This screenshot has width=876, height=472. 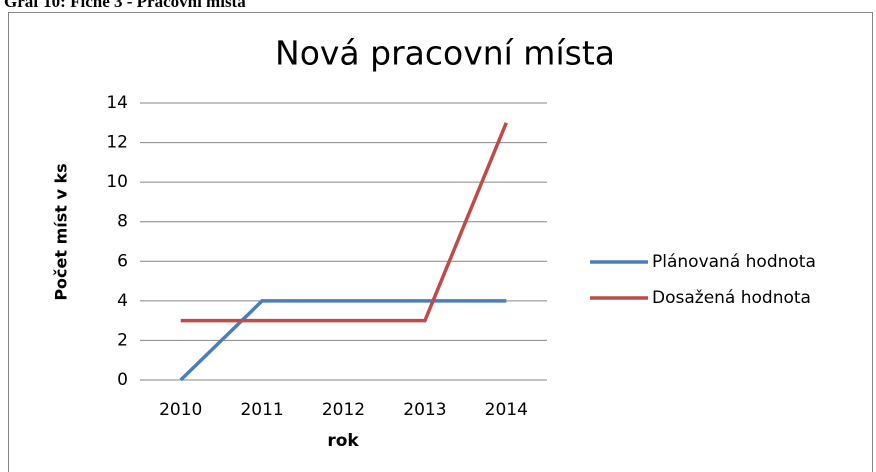 I want to click on legend-label: Plánovaná hodnota, so click(x=734, y=262).